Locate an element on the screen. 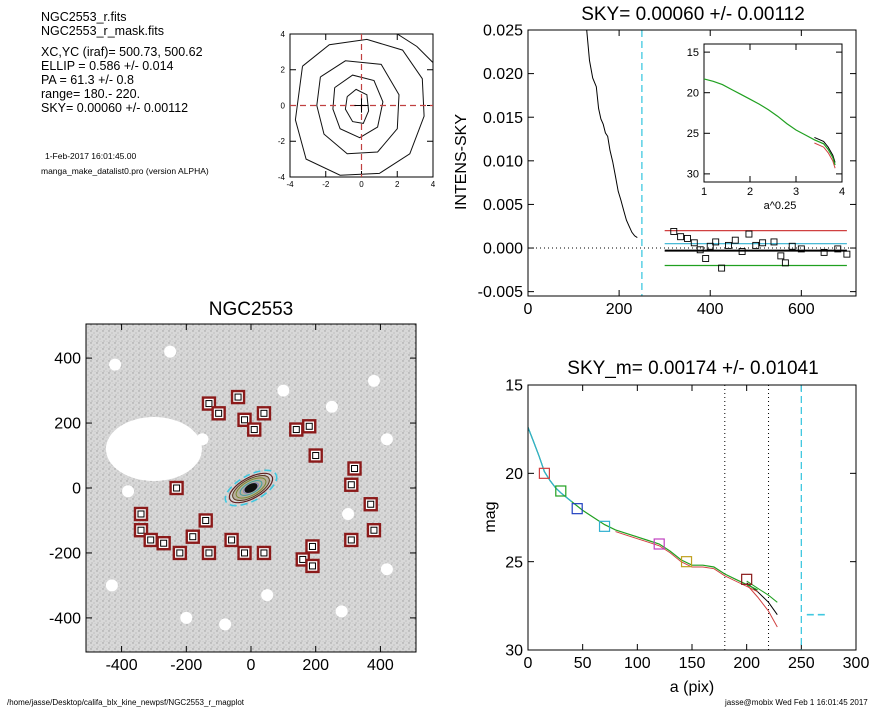 This screenshot has height=708, width=885. user-stamp: jasse@mobix Wed Feb 1 16:01:45 2017 is located at coordinates (796, 702).